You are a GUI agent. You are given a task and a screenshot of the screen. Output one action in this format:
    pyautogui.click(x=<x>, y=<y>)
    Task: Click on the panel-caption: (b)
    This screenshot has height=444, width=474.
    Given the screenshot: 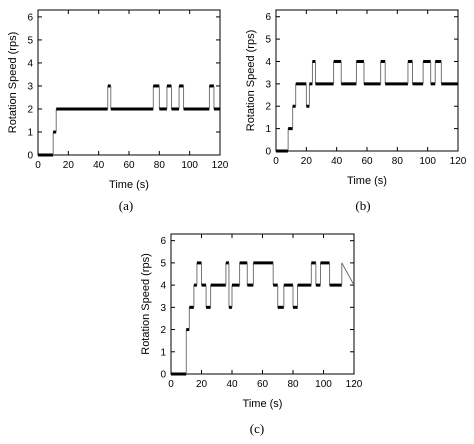 What is the action you would take?
    pyautogui.click(x=362, y=205)
    